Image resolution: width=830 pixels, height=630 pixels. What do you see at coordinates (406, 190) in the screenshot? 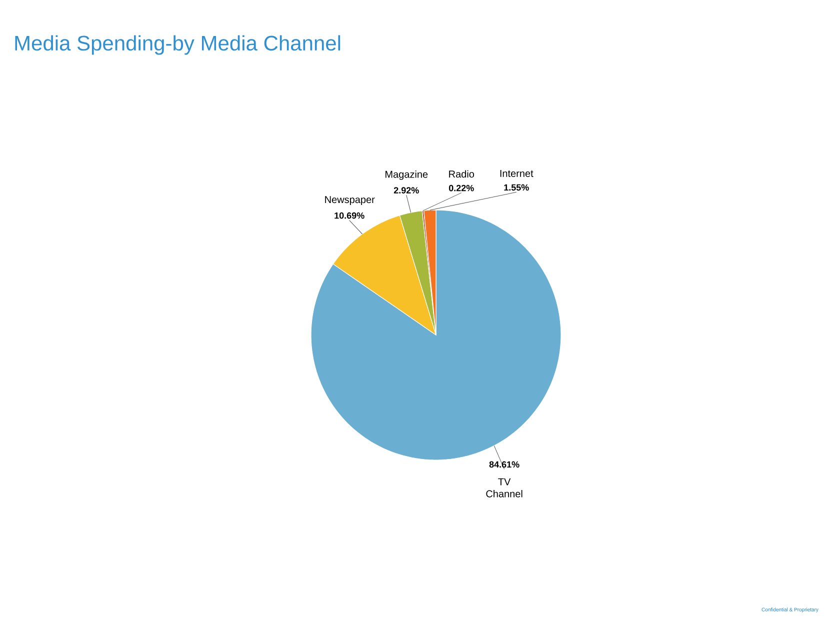
I see `data-label: 2.92%` at bounding box center [406, 190].